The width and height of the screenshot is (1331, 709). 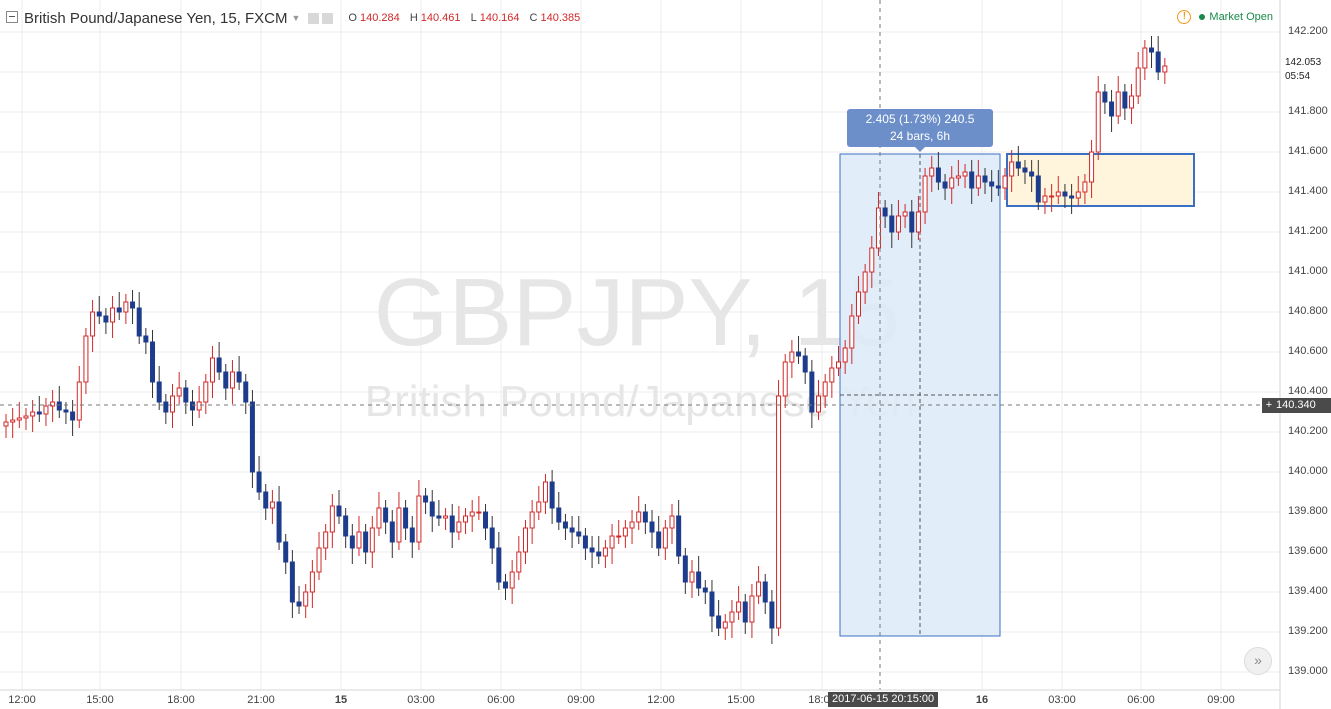 I want to click on market-status: ! Market Open, so click(x=1225, y=17).